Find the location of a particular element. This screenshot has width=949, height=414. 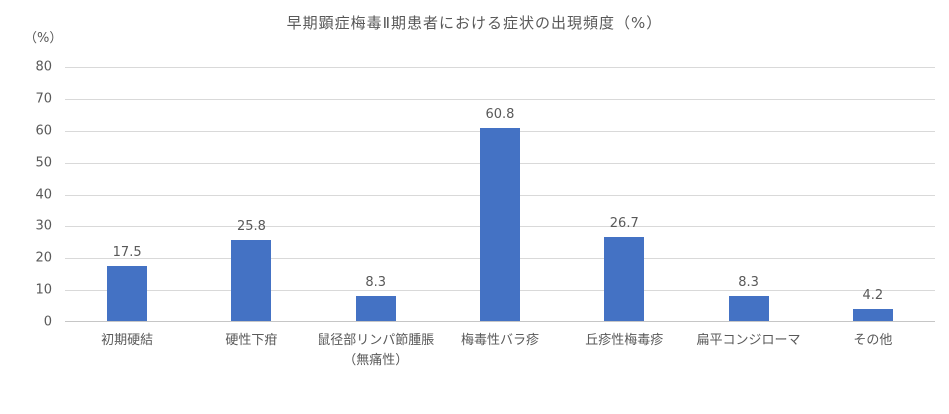

bar-value-label: 25.8 is located at coordinates (251, 226).